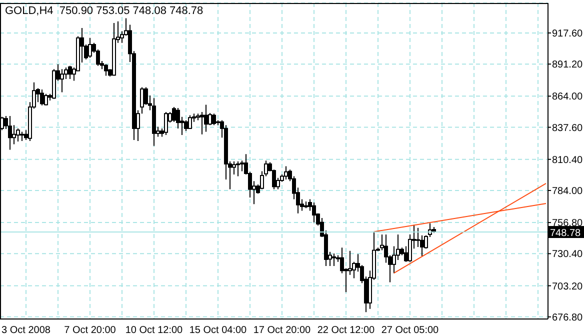 The image size is (584, 336). What do you see at coordinates (568, 286) in the screenshot?
I see `y-tick-label: 703.20` at bounding box center [568, 286].